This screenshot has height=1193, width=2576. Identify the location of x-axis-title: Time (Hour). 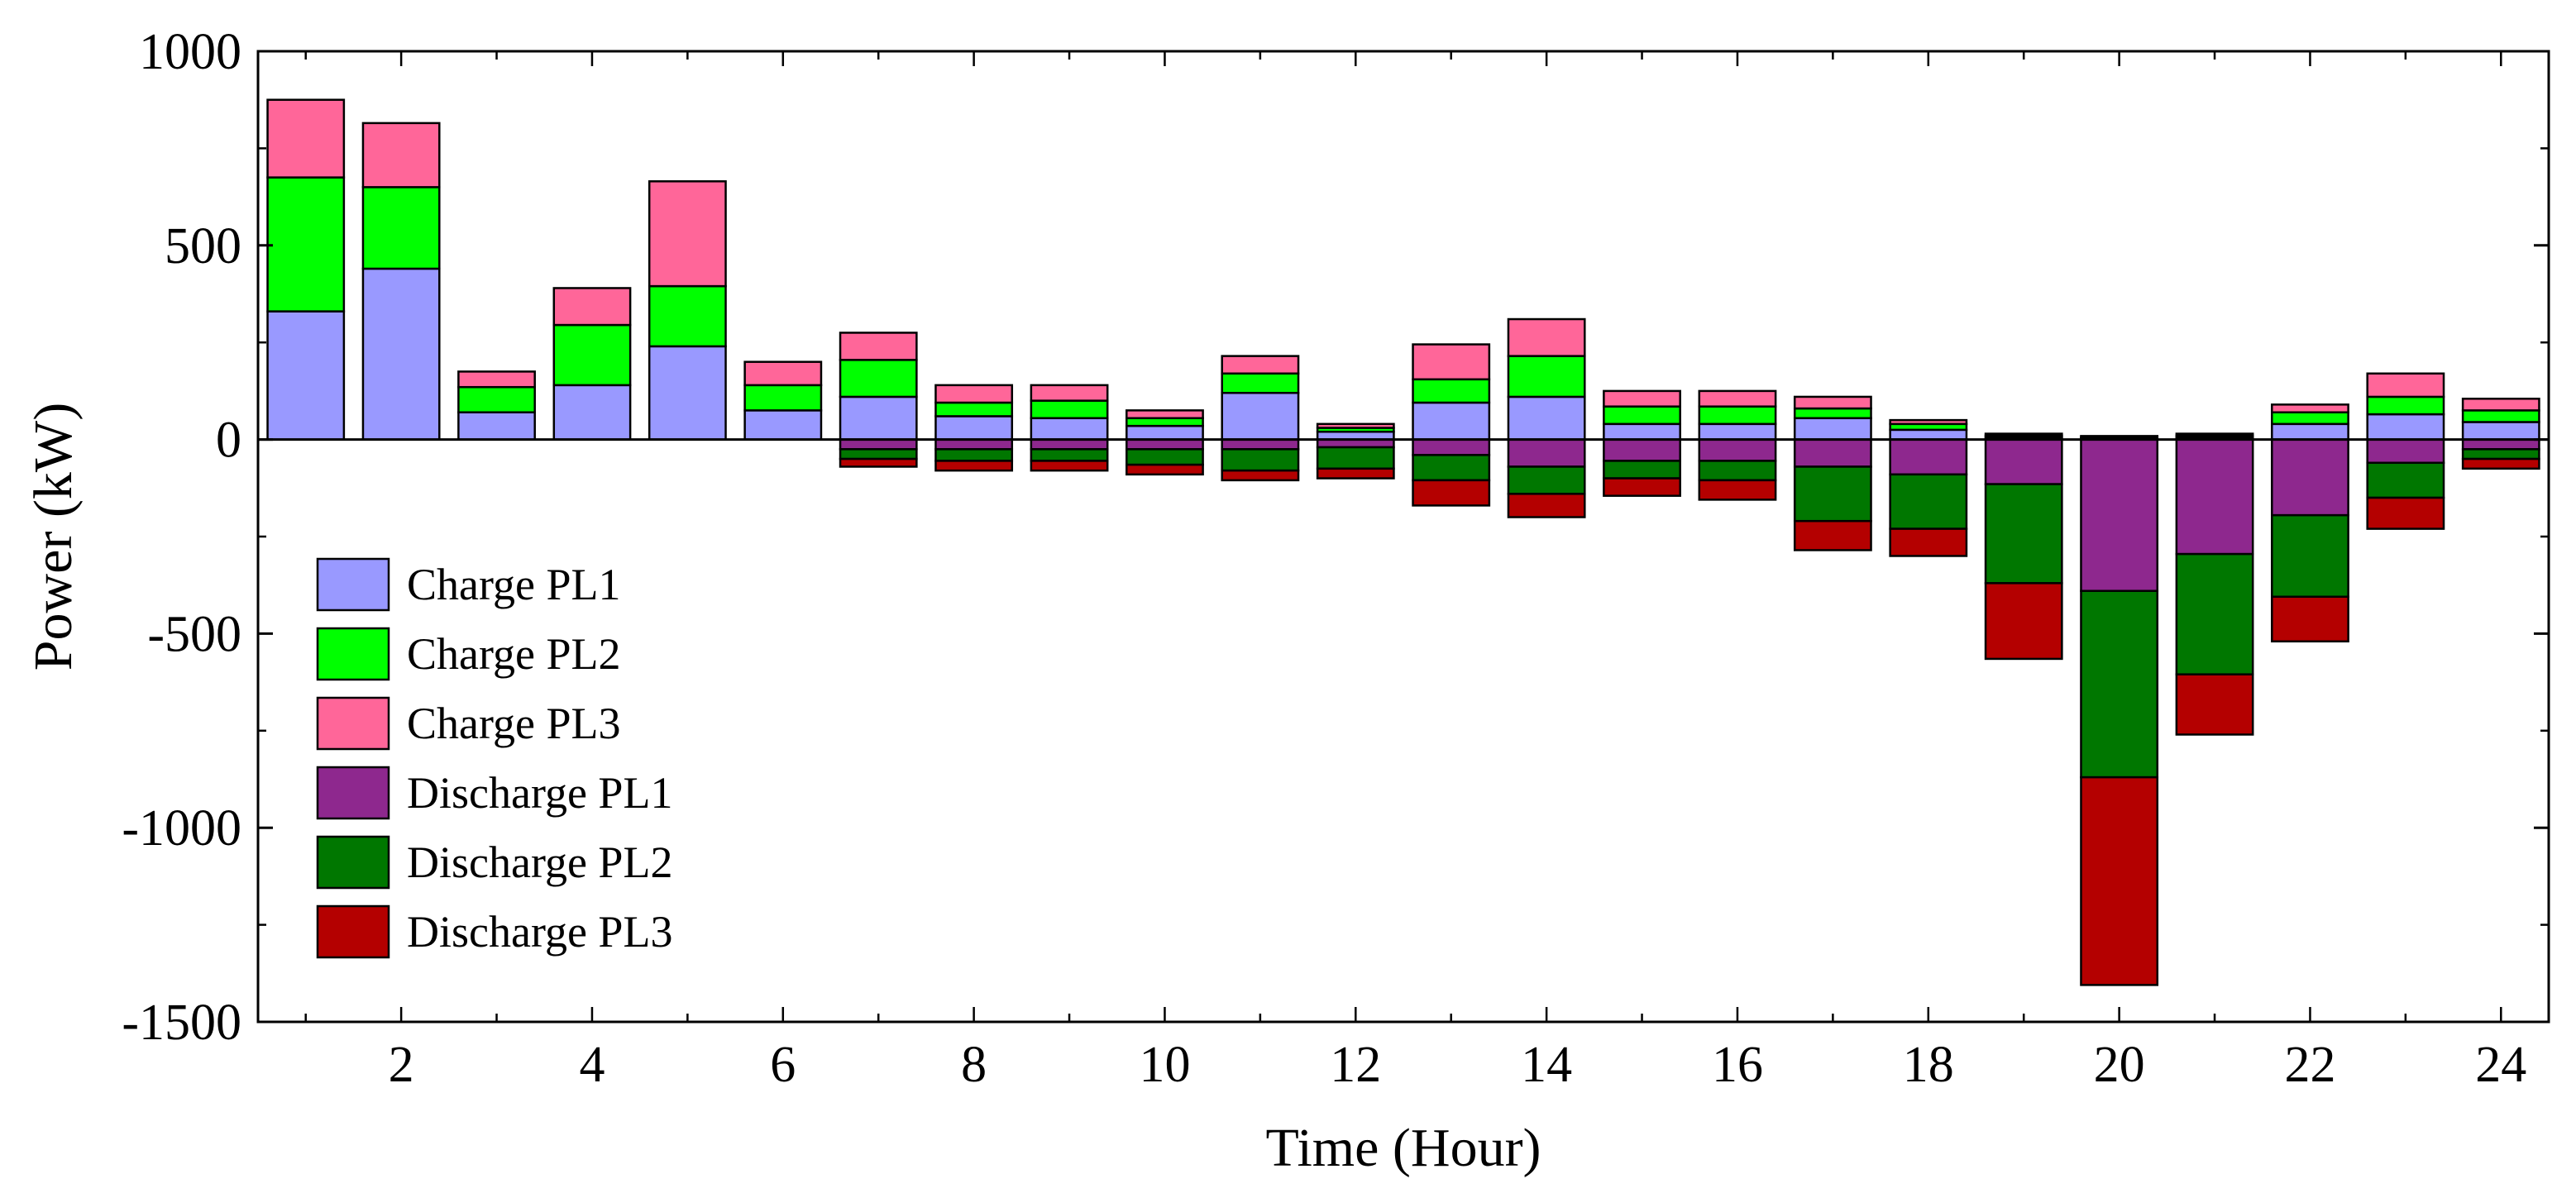
(1403, 1148).